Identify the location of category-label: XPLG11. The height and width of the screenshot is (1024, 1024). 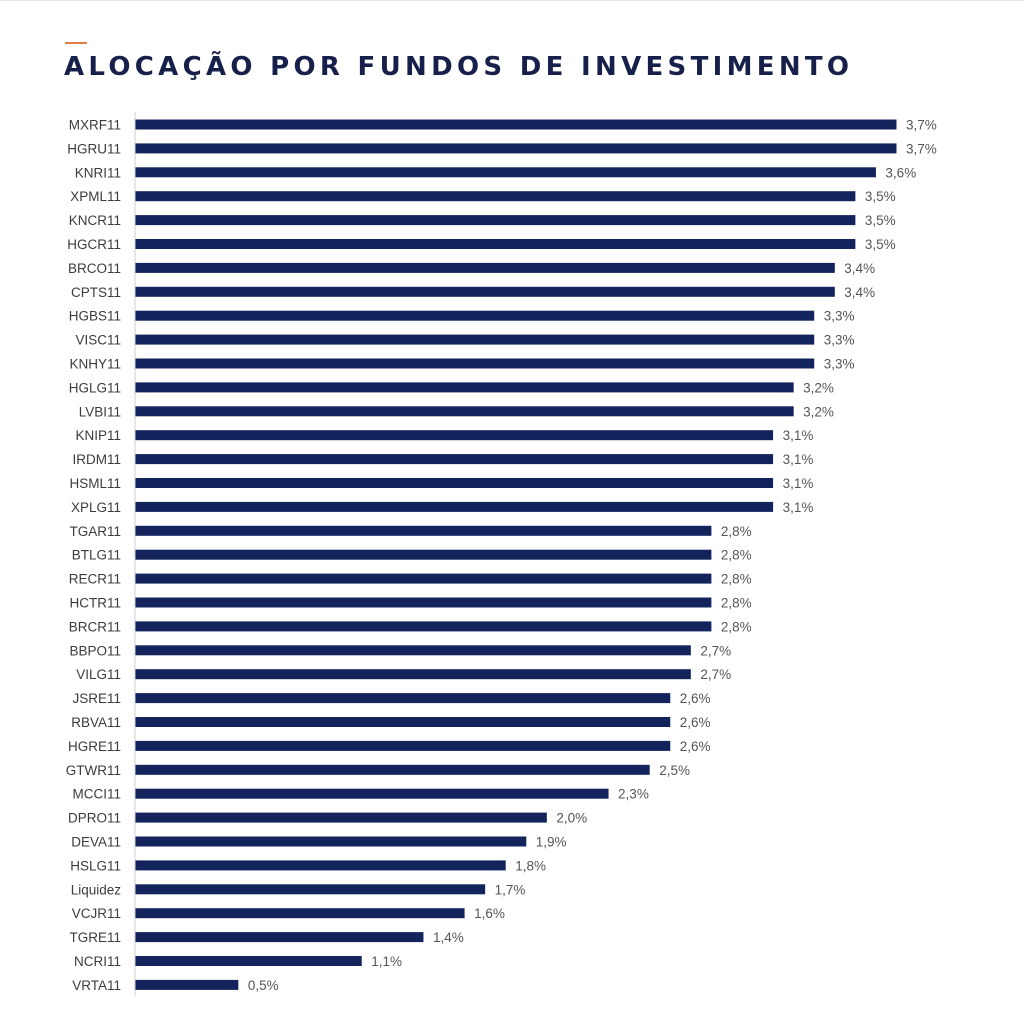
(96, 507).